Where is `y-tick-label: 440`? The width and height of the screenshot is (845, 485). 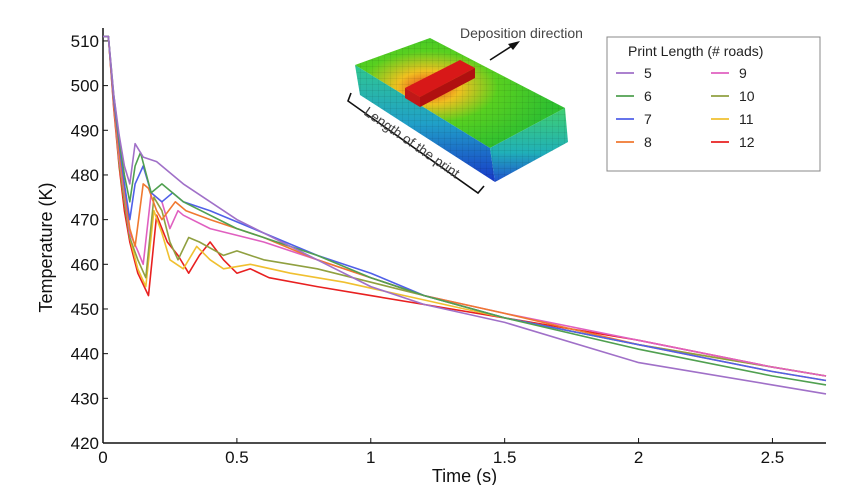 y-tick-label: 440 is located at coordinates (85, 354).